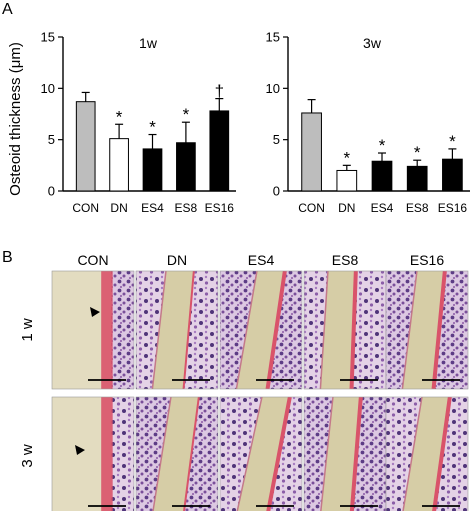 The image size is (474, 511). I want to click on y-axis-label: Osteoid thickness (μm), so click(15, 119).